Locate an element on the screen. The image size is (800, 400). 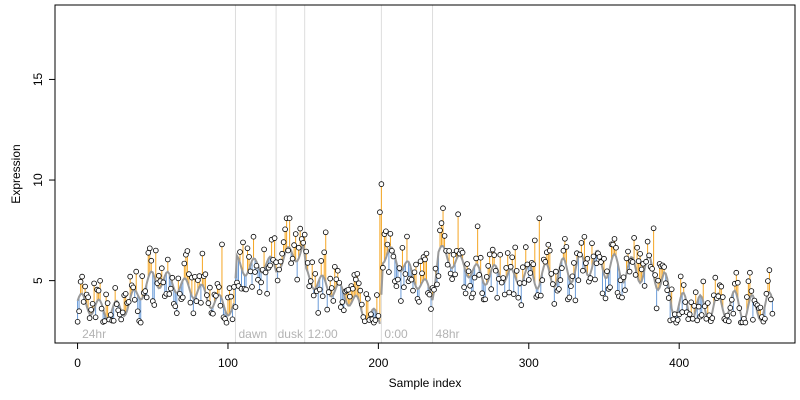
fitted-curve-segment is located at coordinates (307, 284).